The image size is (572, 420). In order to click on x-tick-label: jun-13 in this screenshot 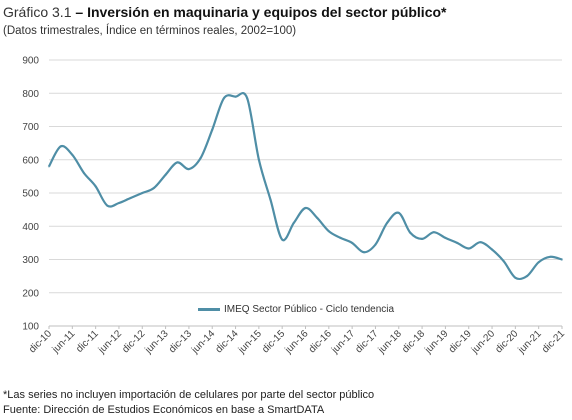, I will do `click(157, 342)`.